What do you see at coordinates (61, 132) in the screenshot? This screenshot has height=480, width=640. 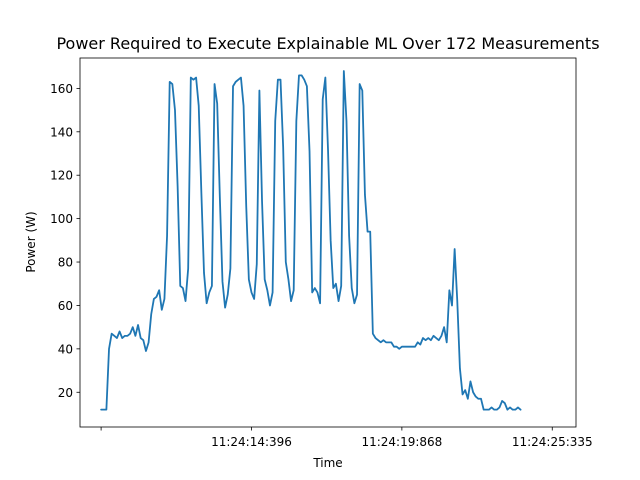 I see `y-tick-label: 140` at bounding box center [61, 132].